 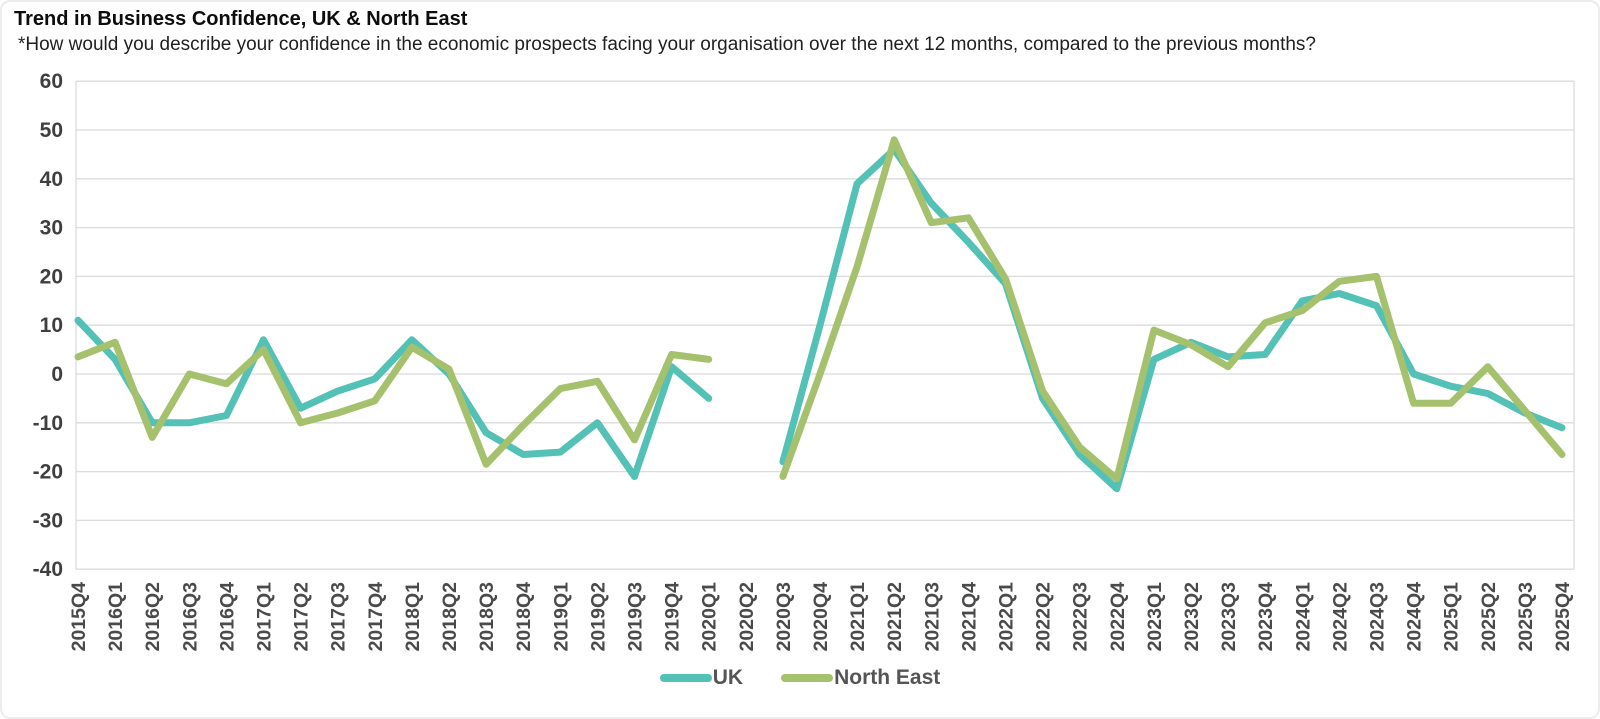 I want to click on y-axis-tick-label: 40, so click(x=51, y=179).